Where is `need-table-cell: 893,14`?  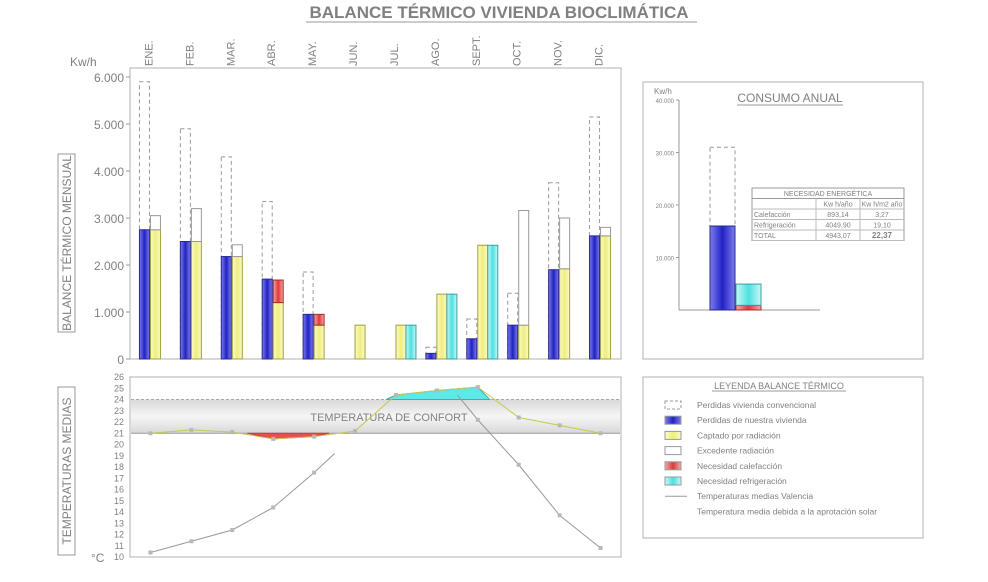
need-table-cell: 893,14 is located at coordinates (838, 215).